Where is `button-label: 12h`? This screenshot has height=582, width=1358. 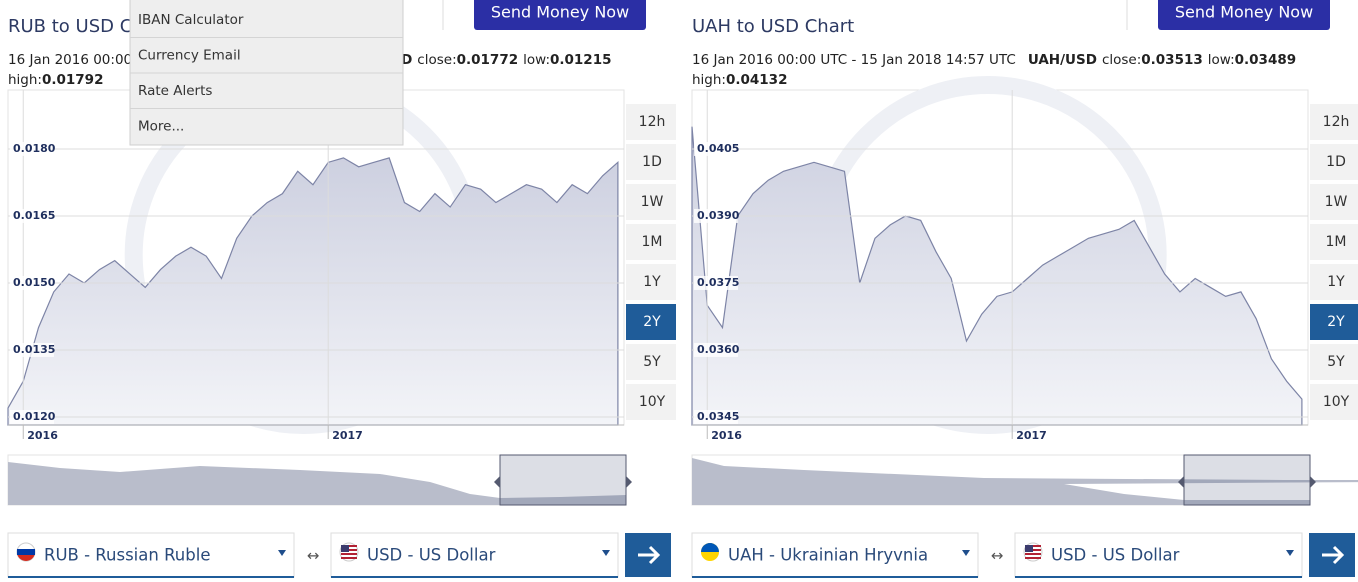 button-label: 12h is located at coordinates (1336, 122).